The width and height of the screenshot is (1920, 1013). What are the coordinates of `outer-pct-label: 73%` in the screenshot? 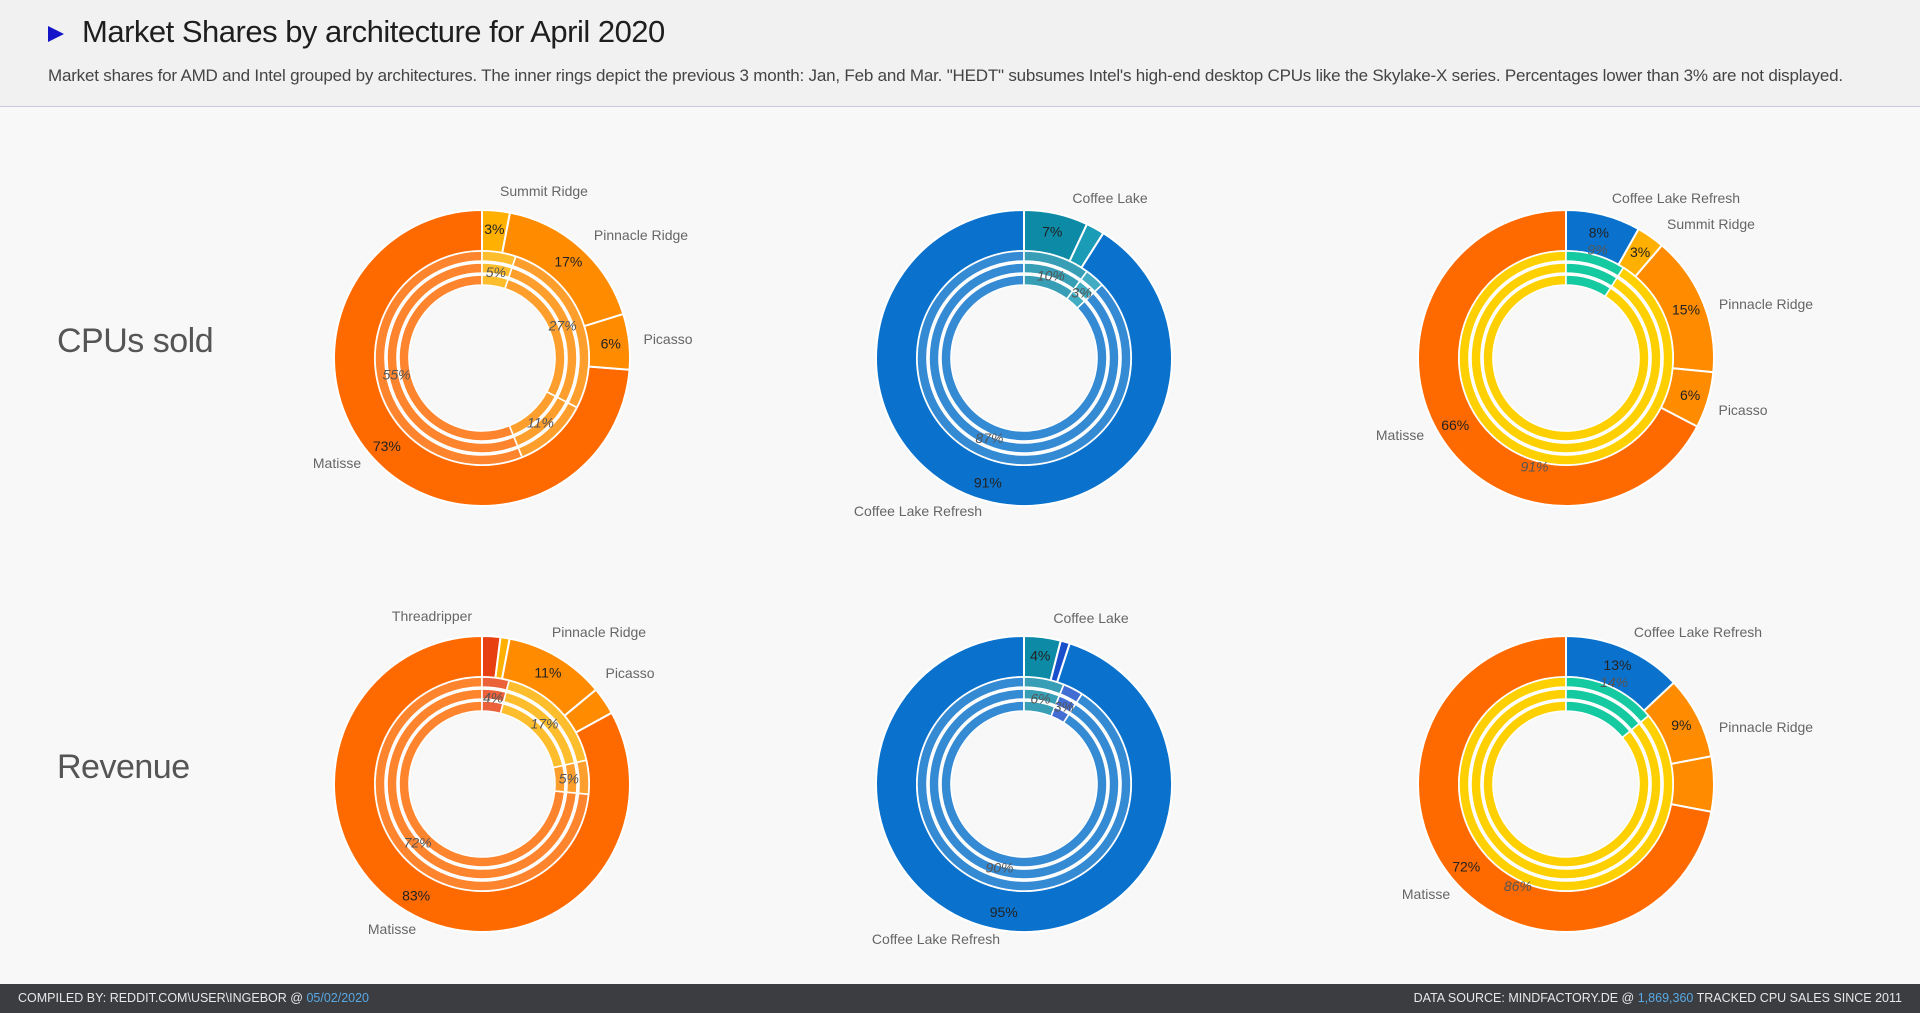 It's located at (387, 446).